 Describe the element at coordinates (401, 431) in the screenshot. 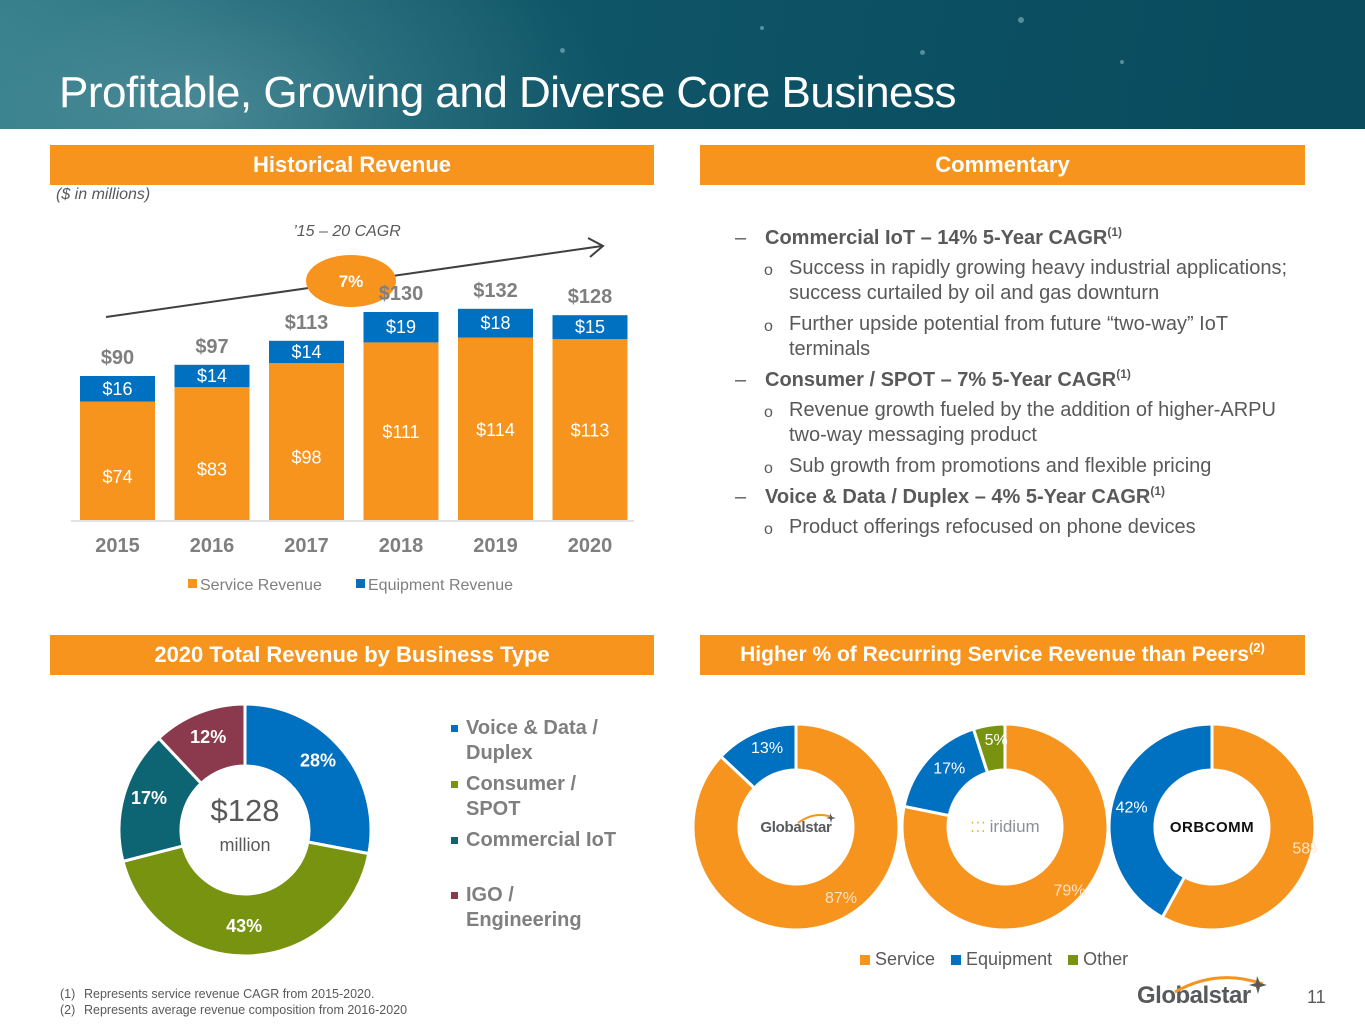

I see `bar-service-2018` at that location.